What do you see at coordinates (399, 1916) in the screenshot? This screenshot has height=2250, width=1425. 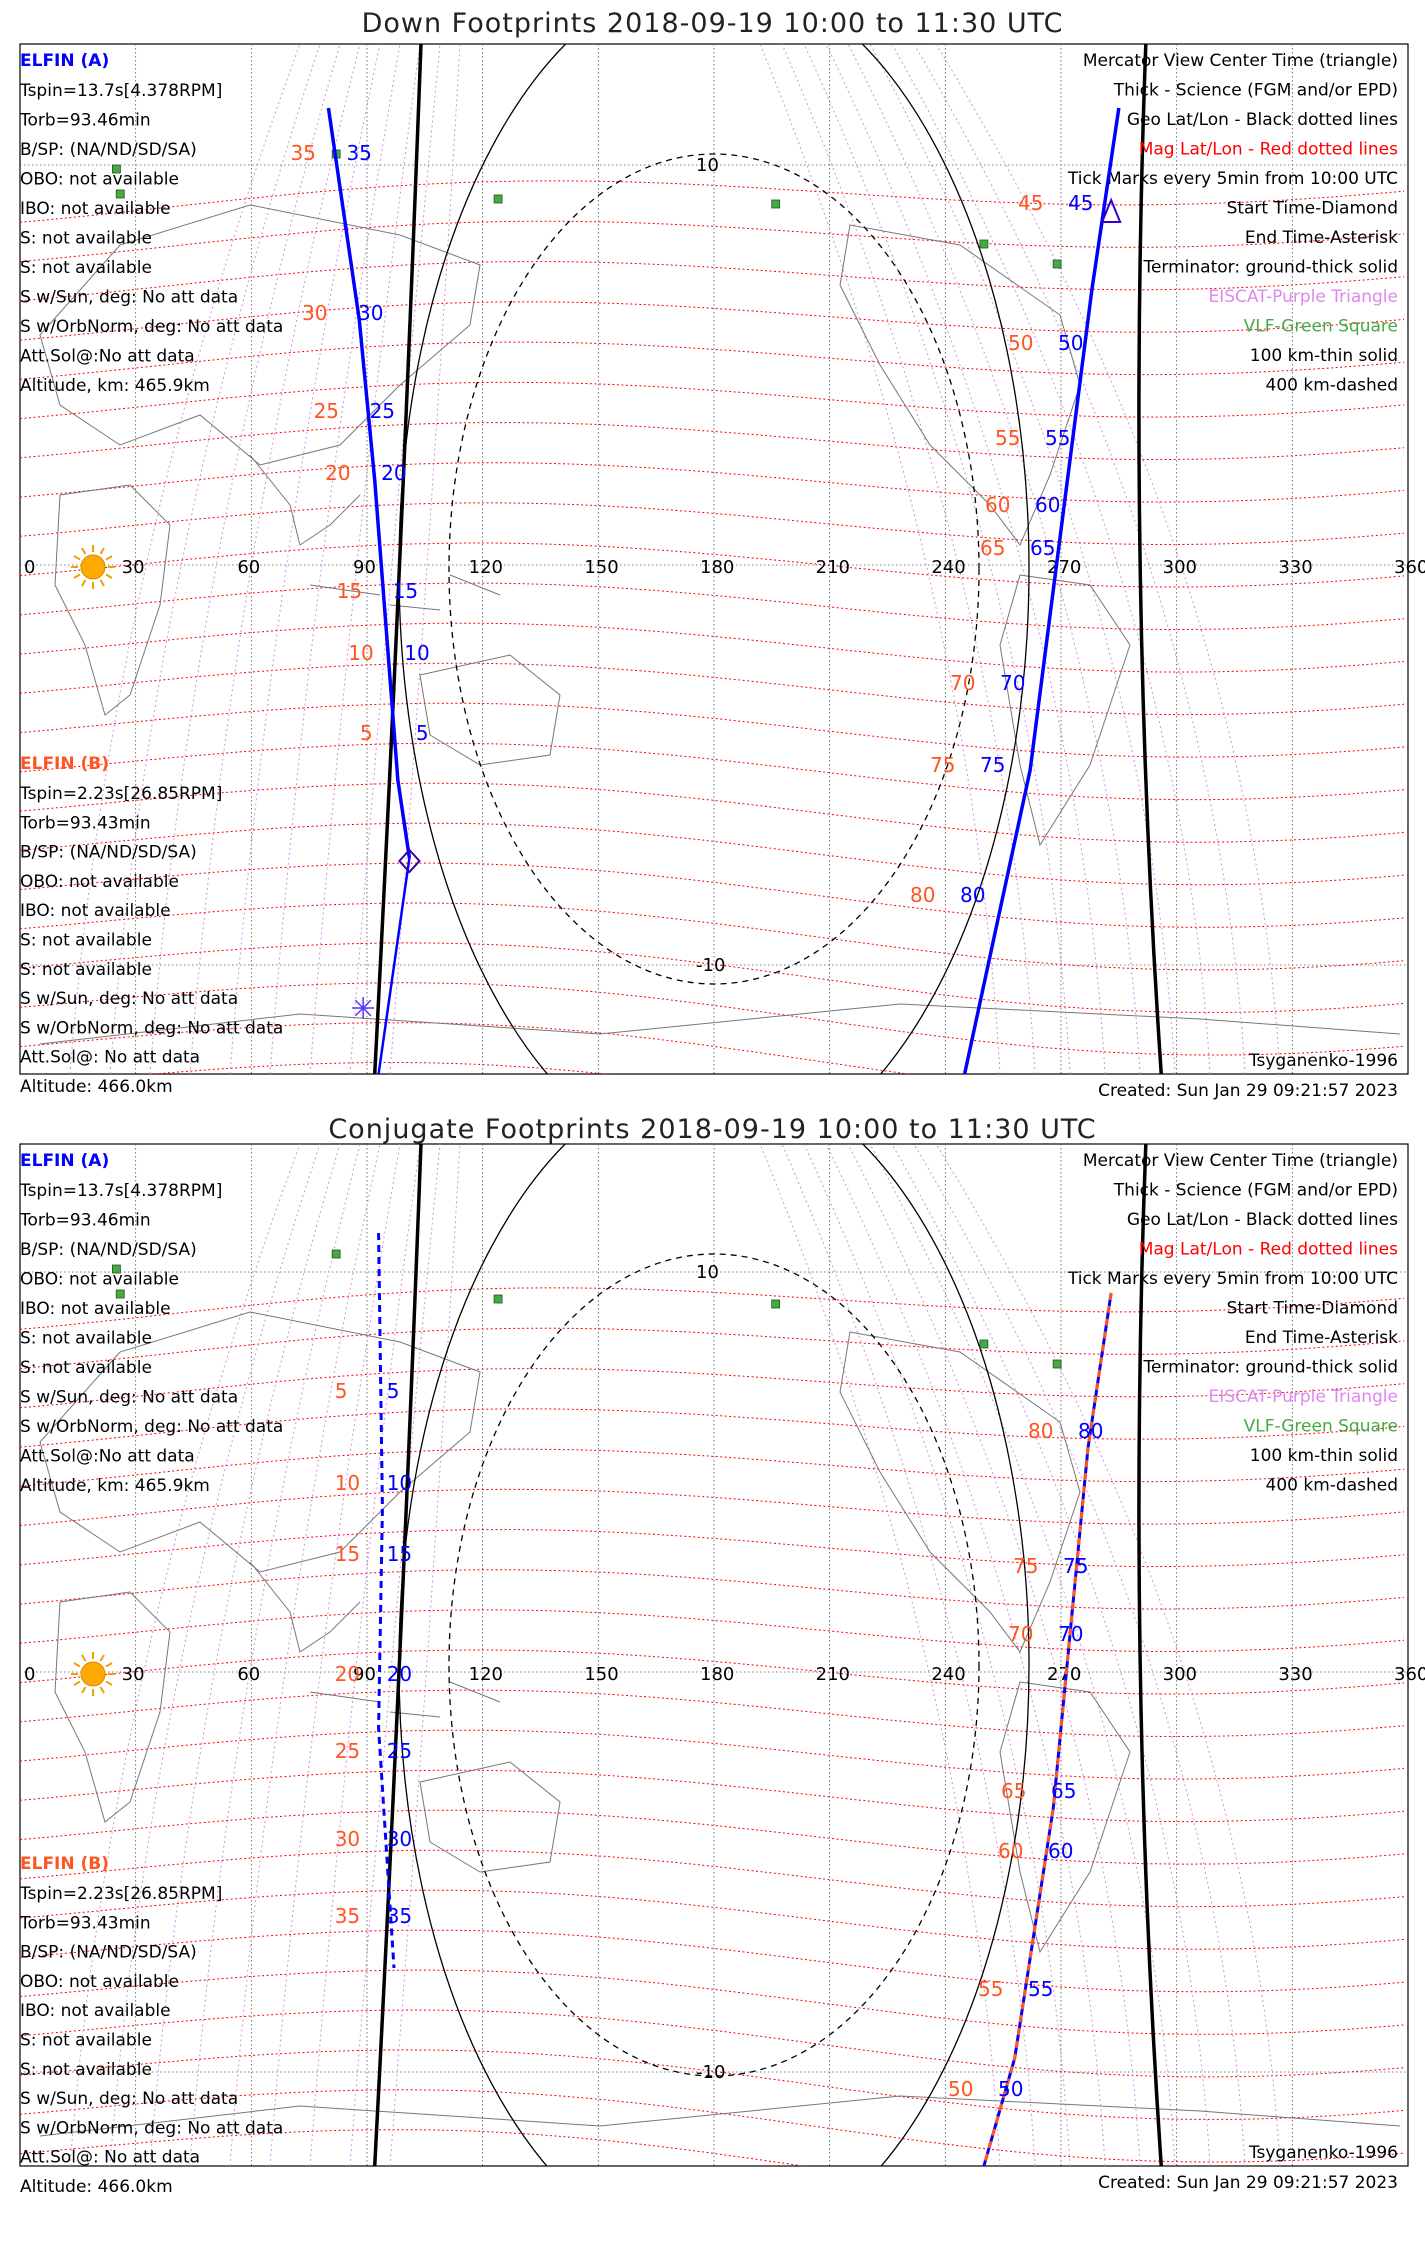 I see `track-time-label: 35` at bounding box center [399, 1916].